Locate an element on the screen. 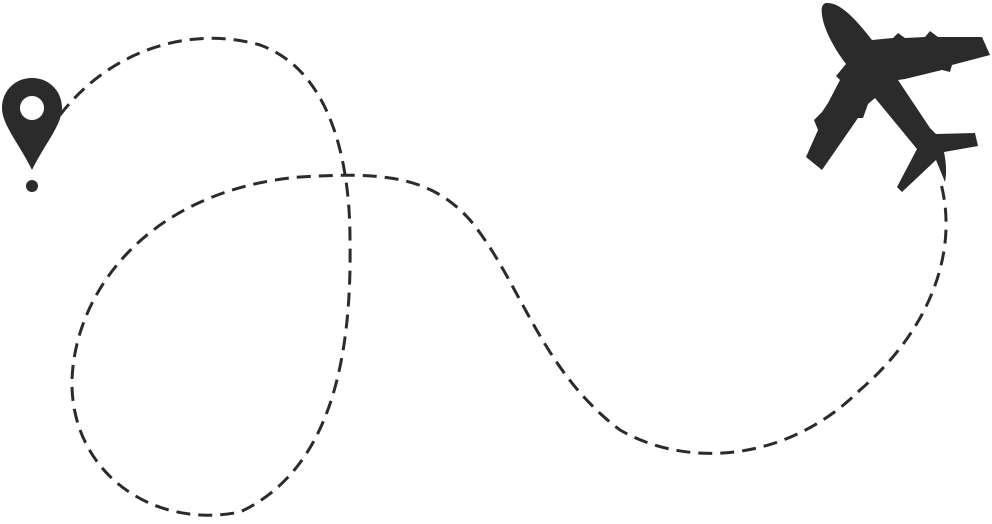 The height and width of the screenshot is (524, 992). map-pin-icon is located at coordinates (32, 135).